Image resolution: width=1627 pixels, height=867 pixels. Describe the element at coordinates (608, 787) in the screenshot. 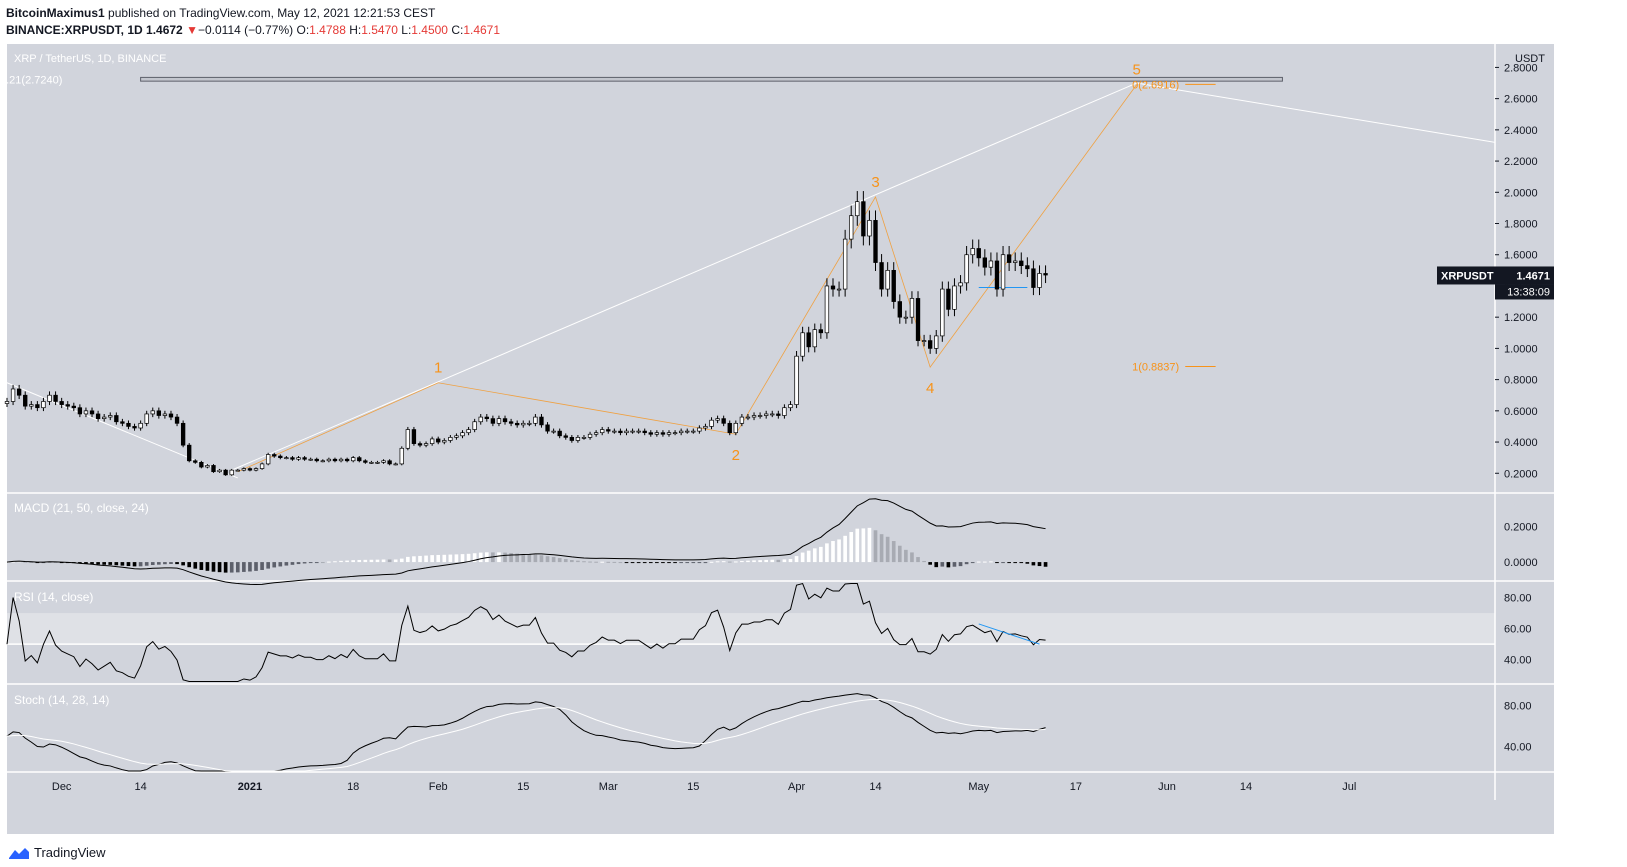

I see `time-tick-label: Mar` at that location.